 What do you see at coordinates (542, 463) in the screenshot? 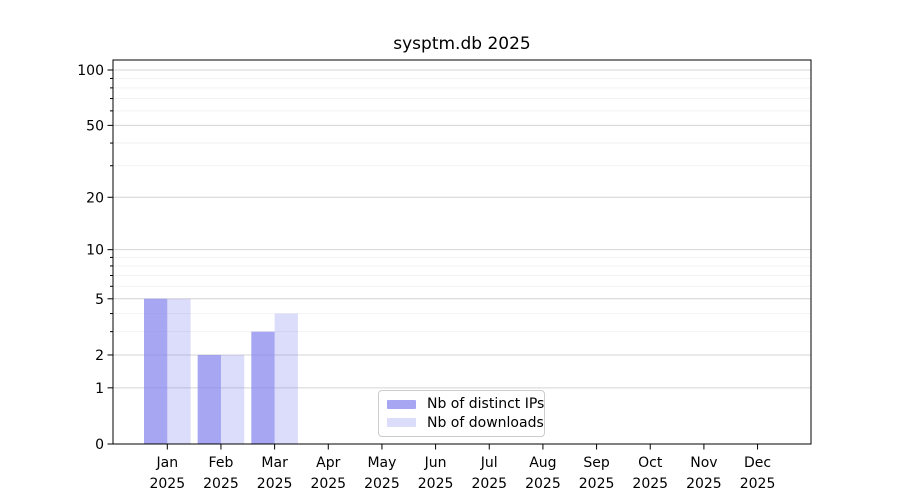
I see `x-tick-label-month: Aug` at bounding box center [542, 463].